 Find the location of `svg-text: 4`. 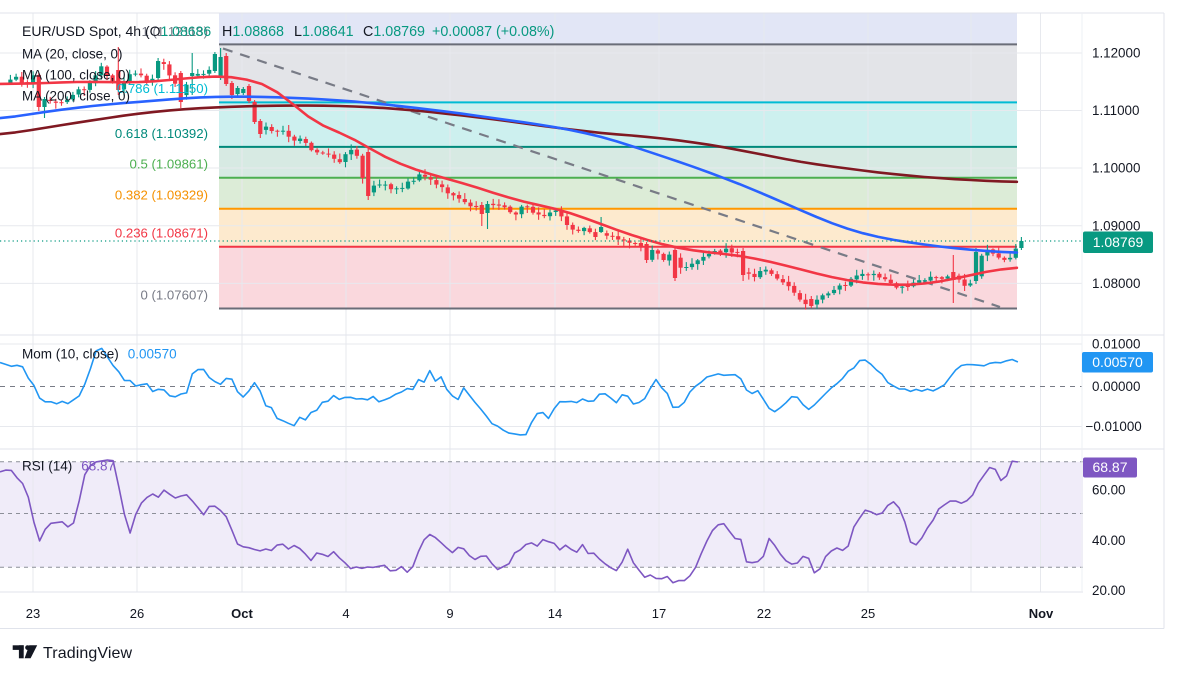

svg-text: 4 is located at coordinates (345, 613).